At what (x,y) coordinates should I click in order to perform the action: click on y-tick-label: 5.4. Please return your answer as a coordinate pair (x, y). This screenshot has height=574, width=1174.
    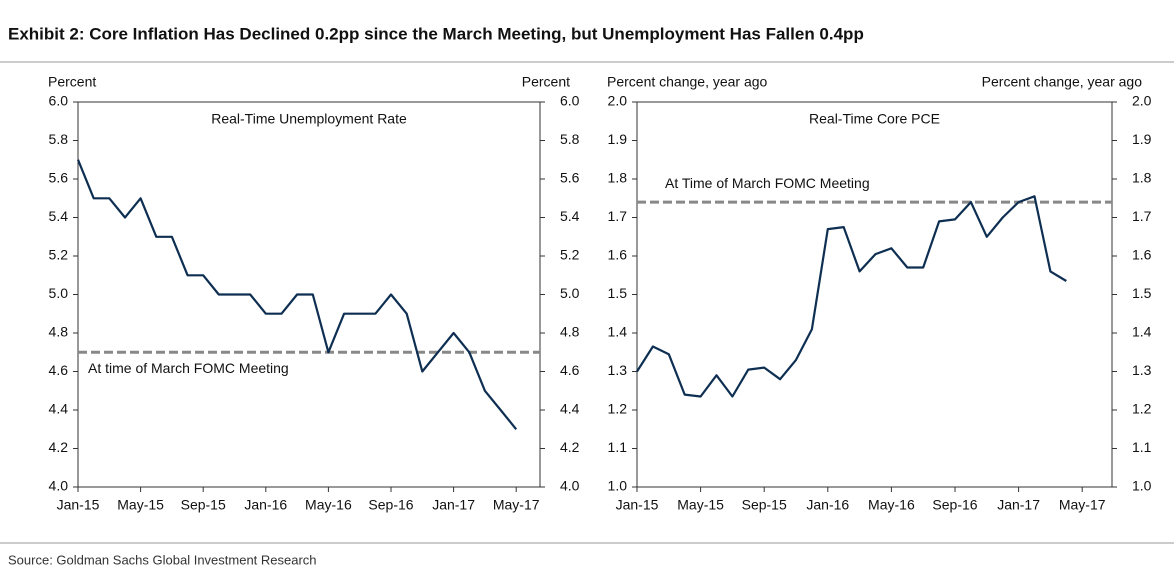
    Looking at the image, I should click on (59, 216).